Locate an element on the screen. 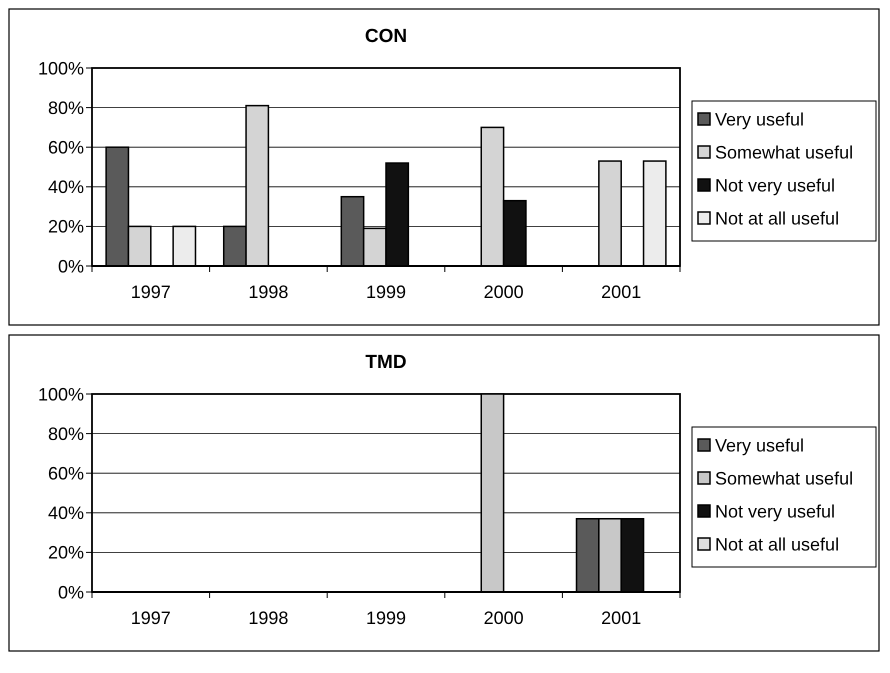 The width and height of the screenshot is (890, 673). chart-title: CON is located at coordinates (386, 36).